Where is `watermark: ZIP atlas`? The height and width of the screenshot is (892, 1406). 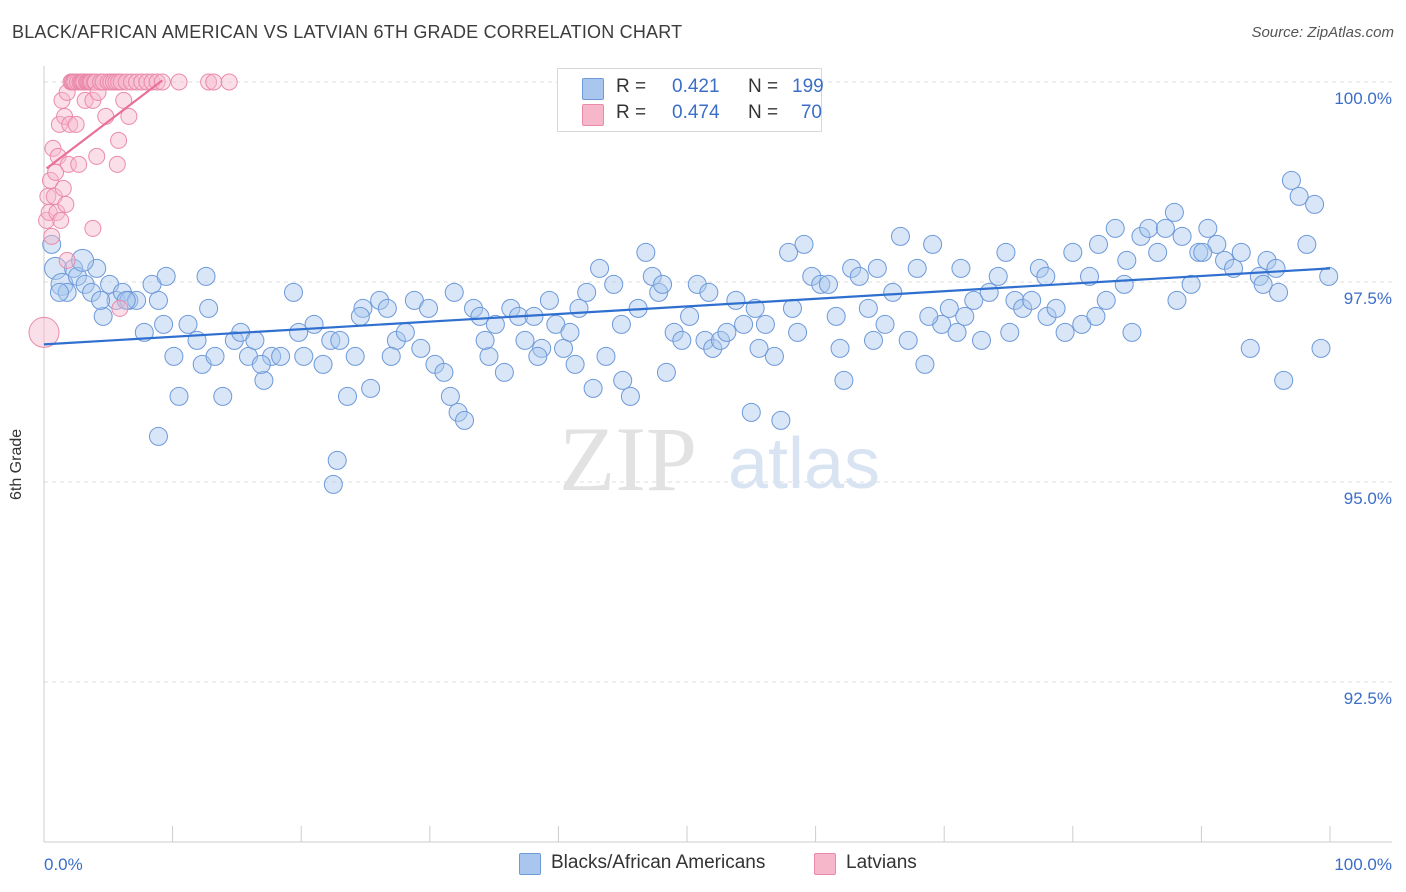
watermark: ZIP atlas is located at coordinates (719, 459).